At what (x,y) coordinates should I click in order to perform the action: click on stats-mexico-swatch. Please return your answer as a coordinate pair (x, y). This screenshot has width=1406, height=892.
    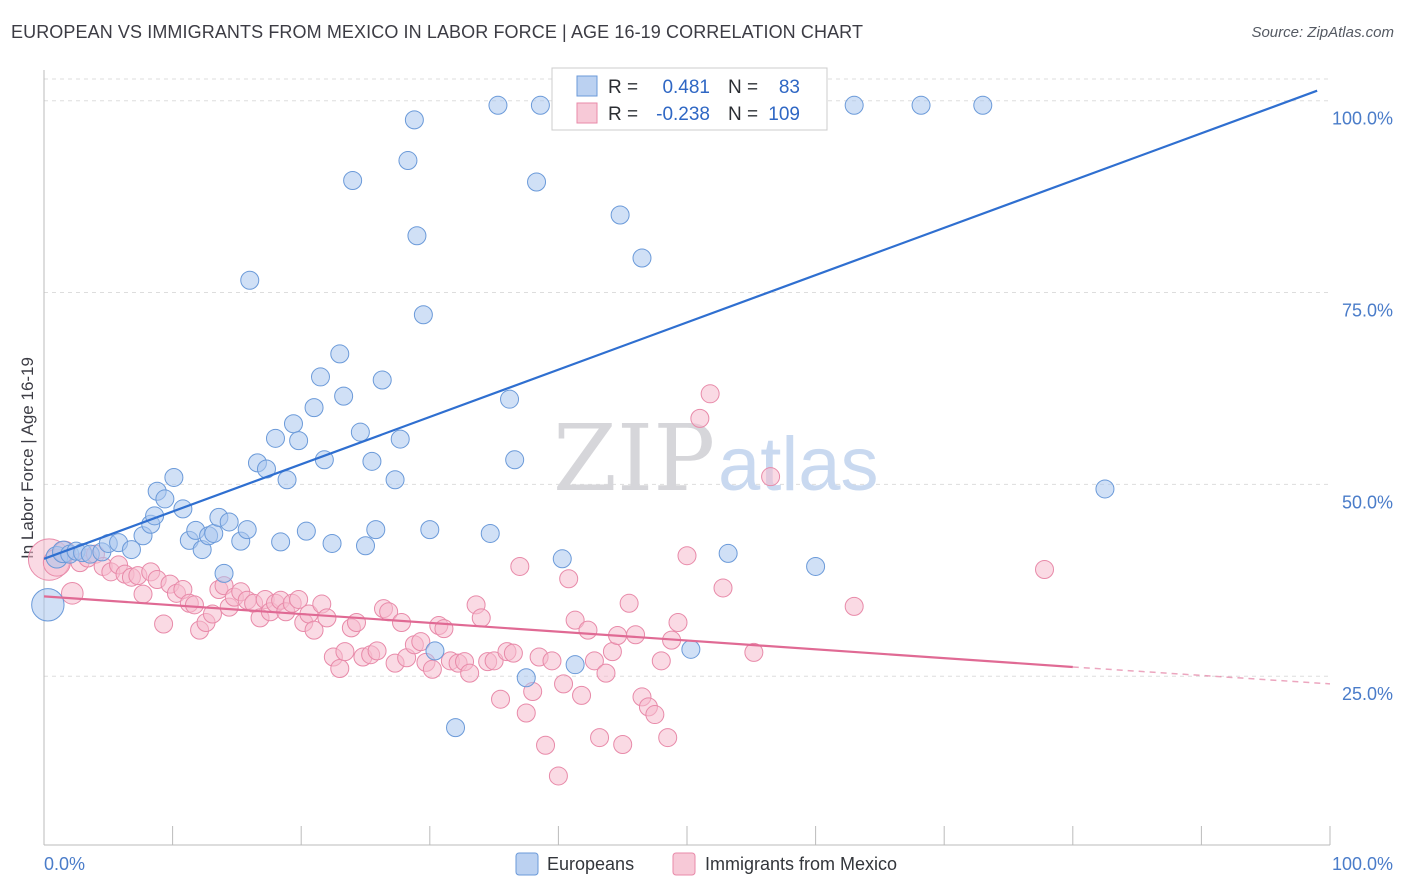
    Looking at the image, I should click on (587, 113).